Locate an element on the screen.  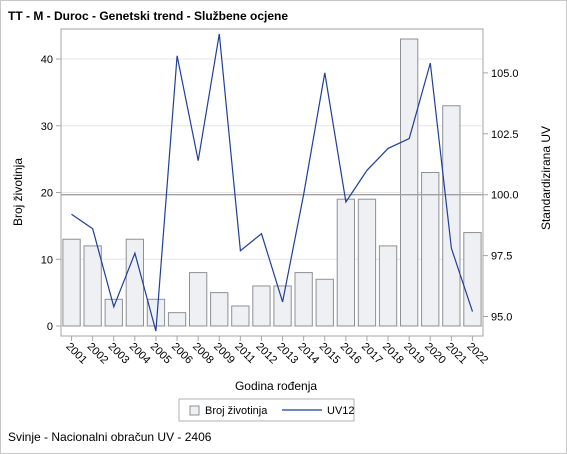
x-tick-label: 2016 is located at coordinates (351, 354).